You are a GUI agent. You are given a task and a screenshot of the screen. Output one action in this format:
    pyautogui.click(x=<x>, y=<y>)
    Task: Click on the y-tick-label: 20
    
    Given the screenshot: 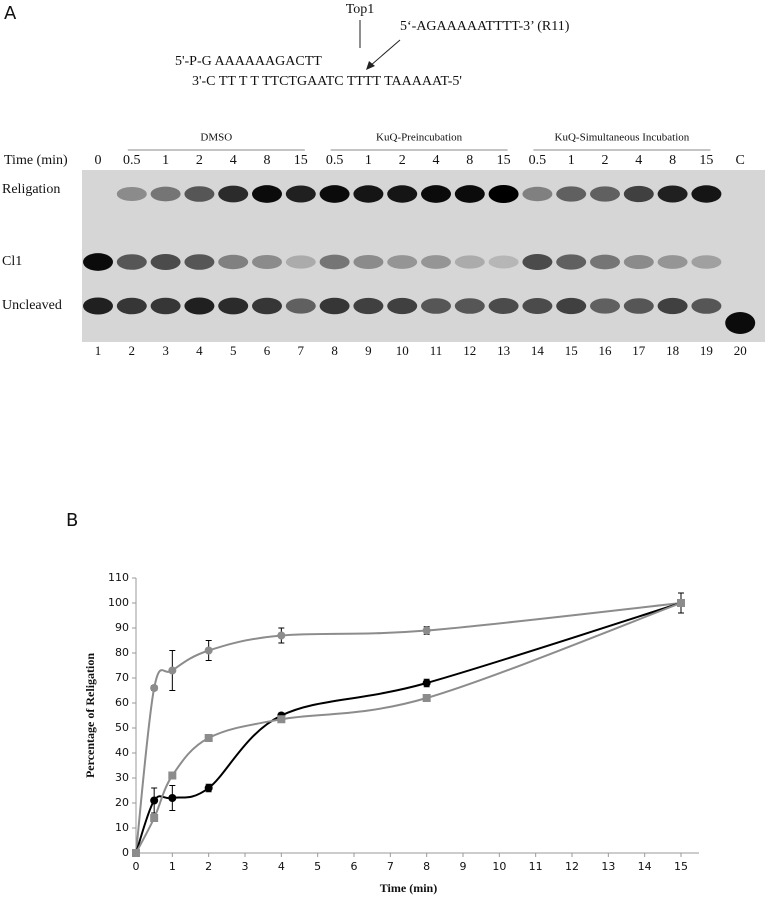 What is the action you would take?
    pyautogui.click(x=122, y=802)
    